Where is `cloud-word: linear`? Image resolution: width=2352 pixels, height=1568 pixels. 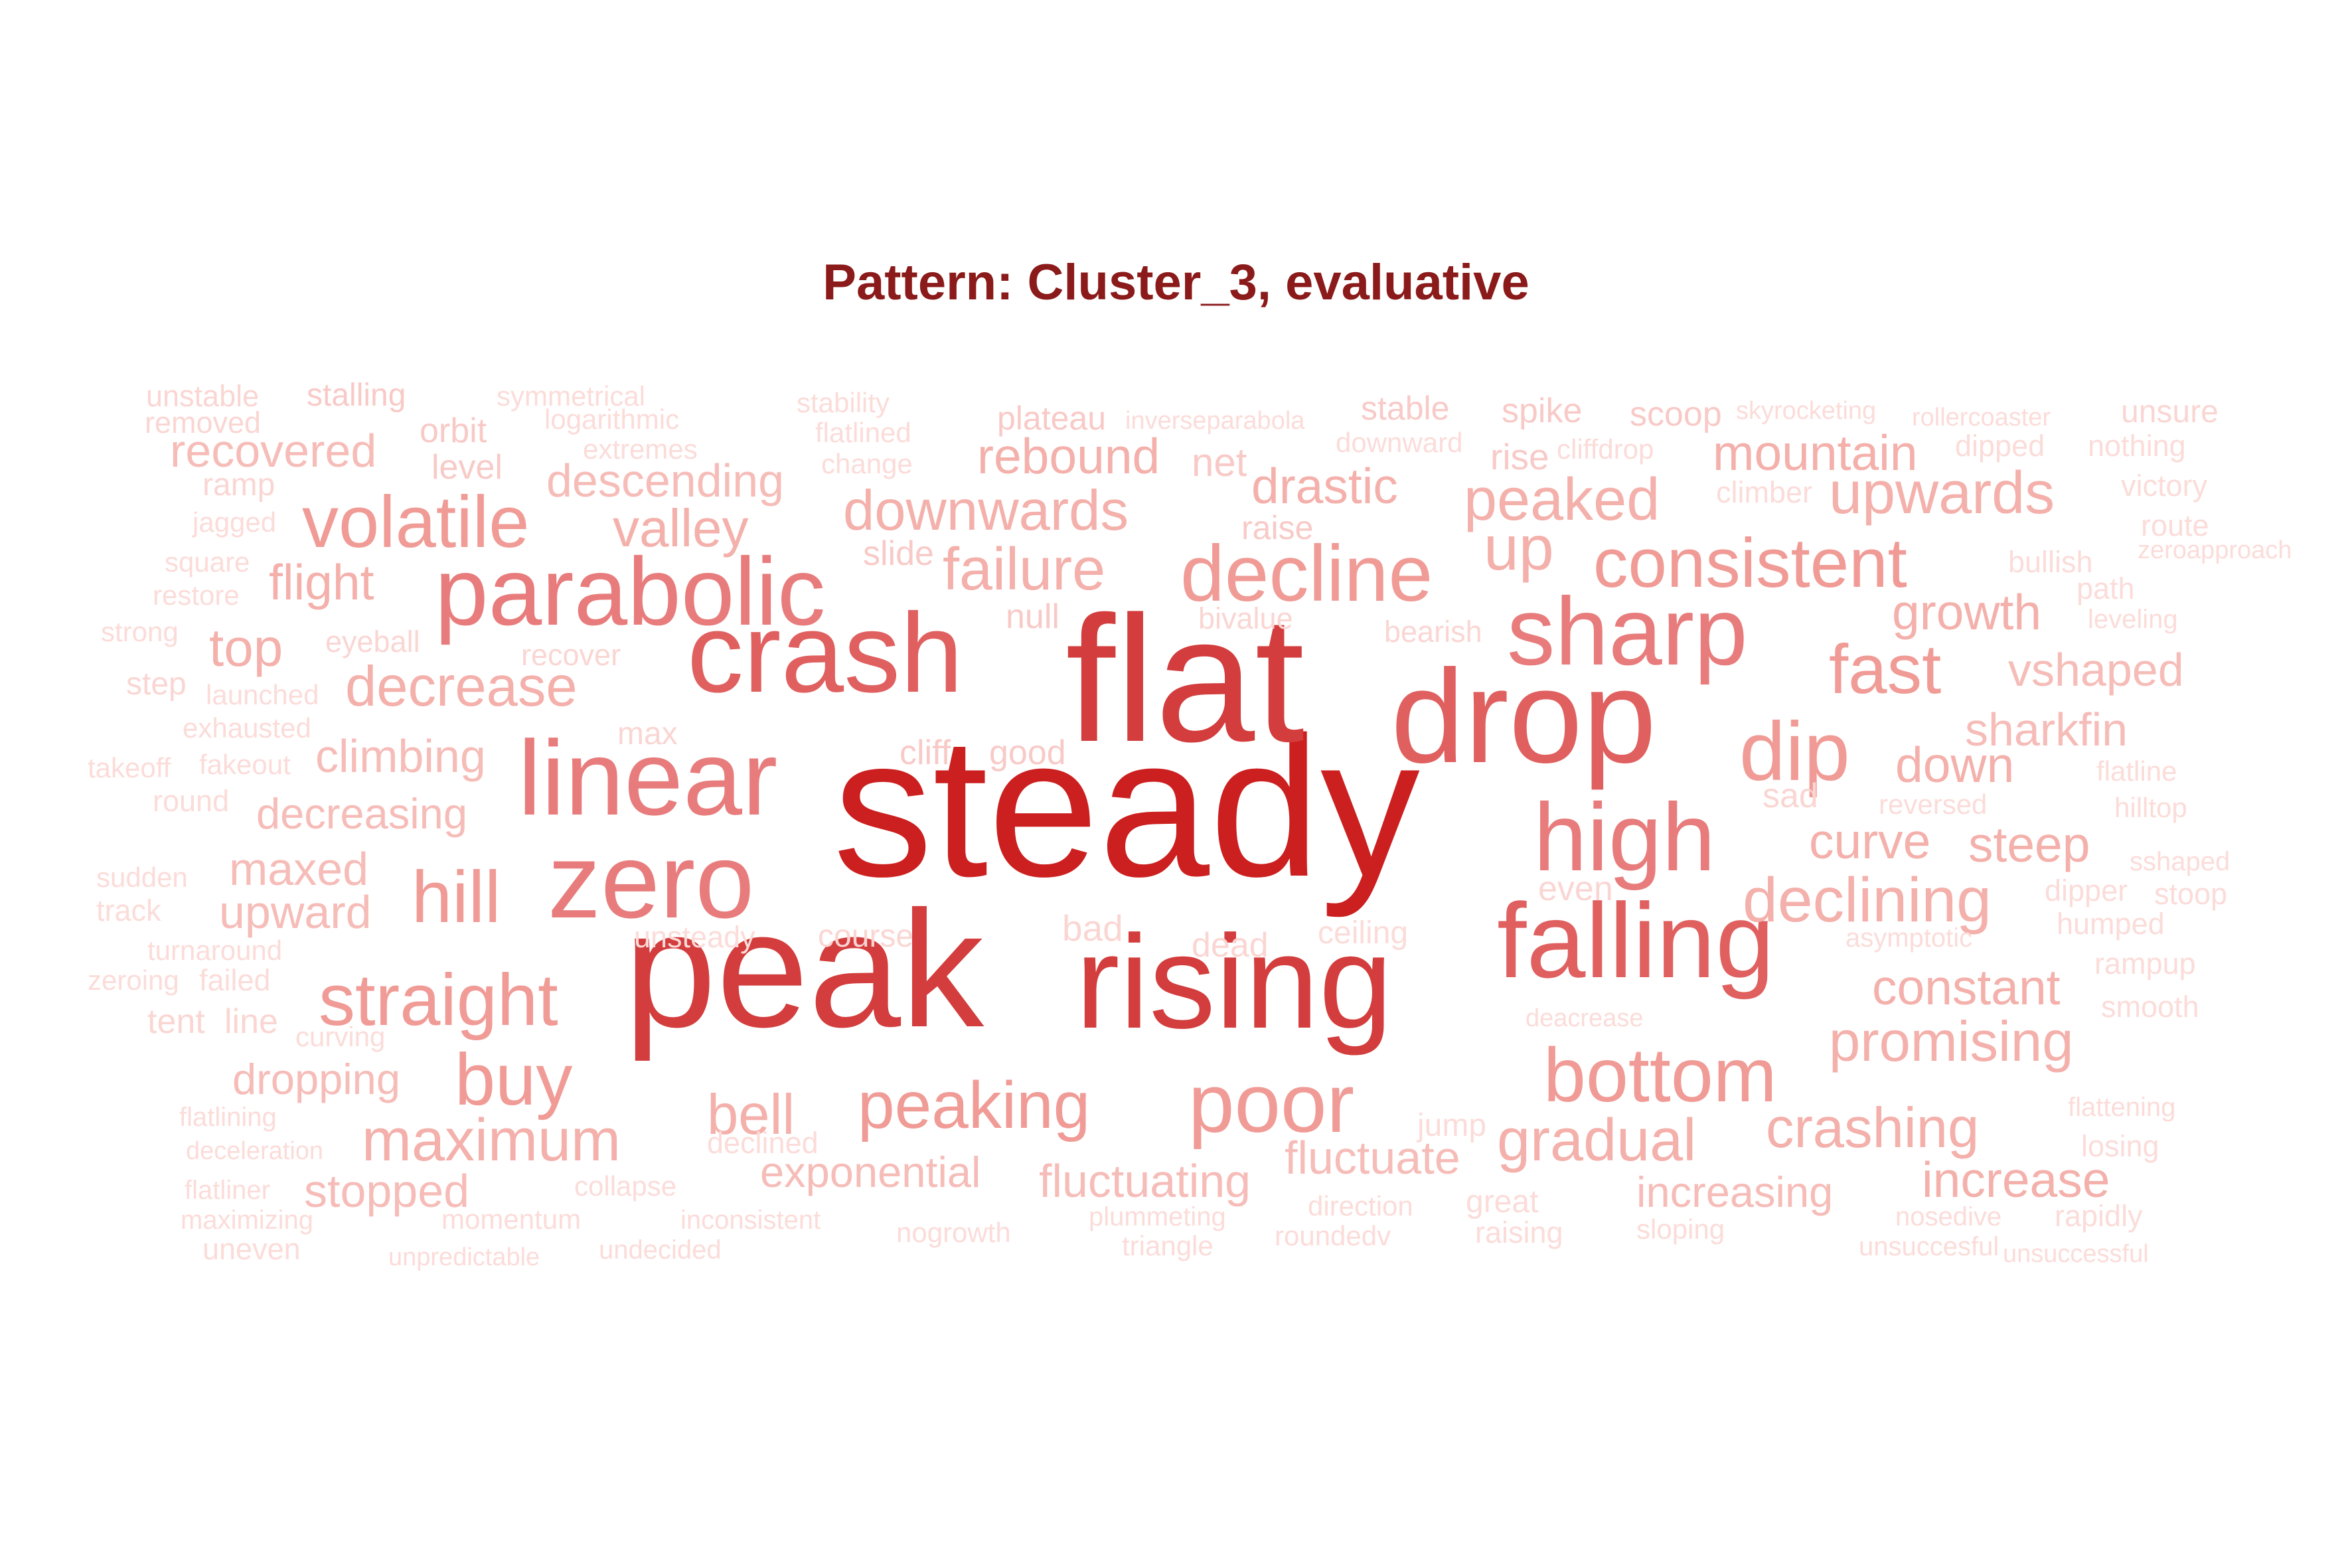 cloud-word: linear is located at coordinates (648, 778).